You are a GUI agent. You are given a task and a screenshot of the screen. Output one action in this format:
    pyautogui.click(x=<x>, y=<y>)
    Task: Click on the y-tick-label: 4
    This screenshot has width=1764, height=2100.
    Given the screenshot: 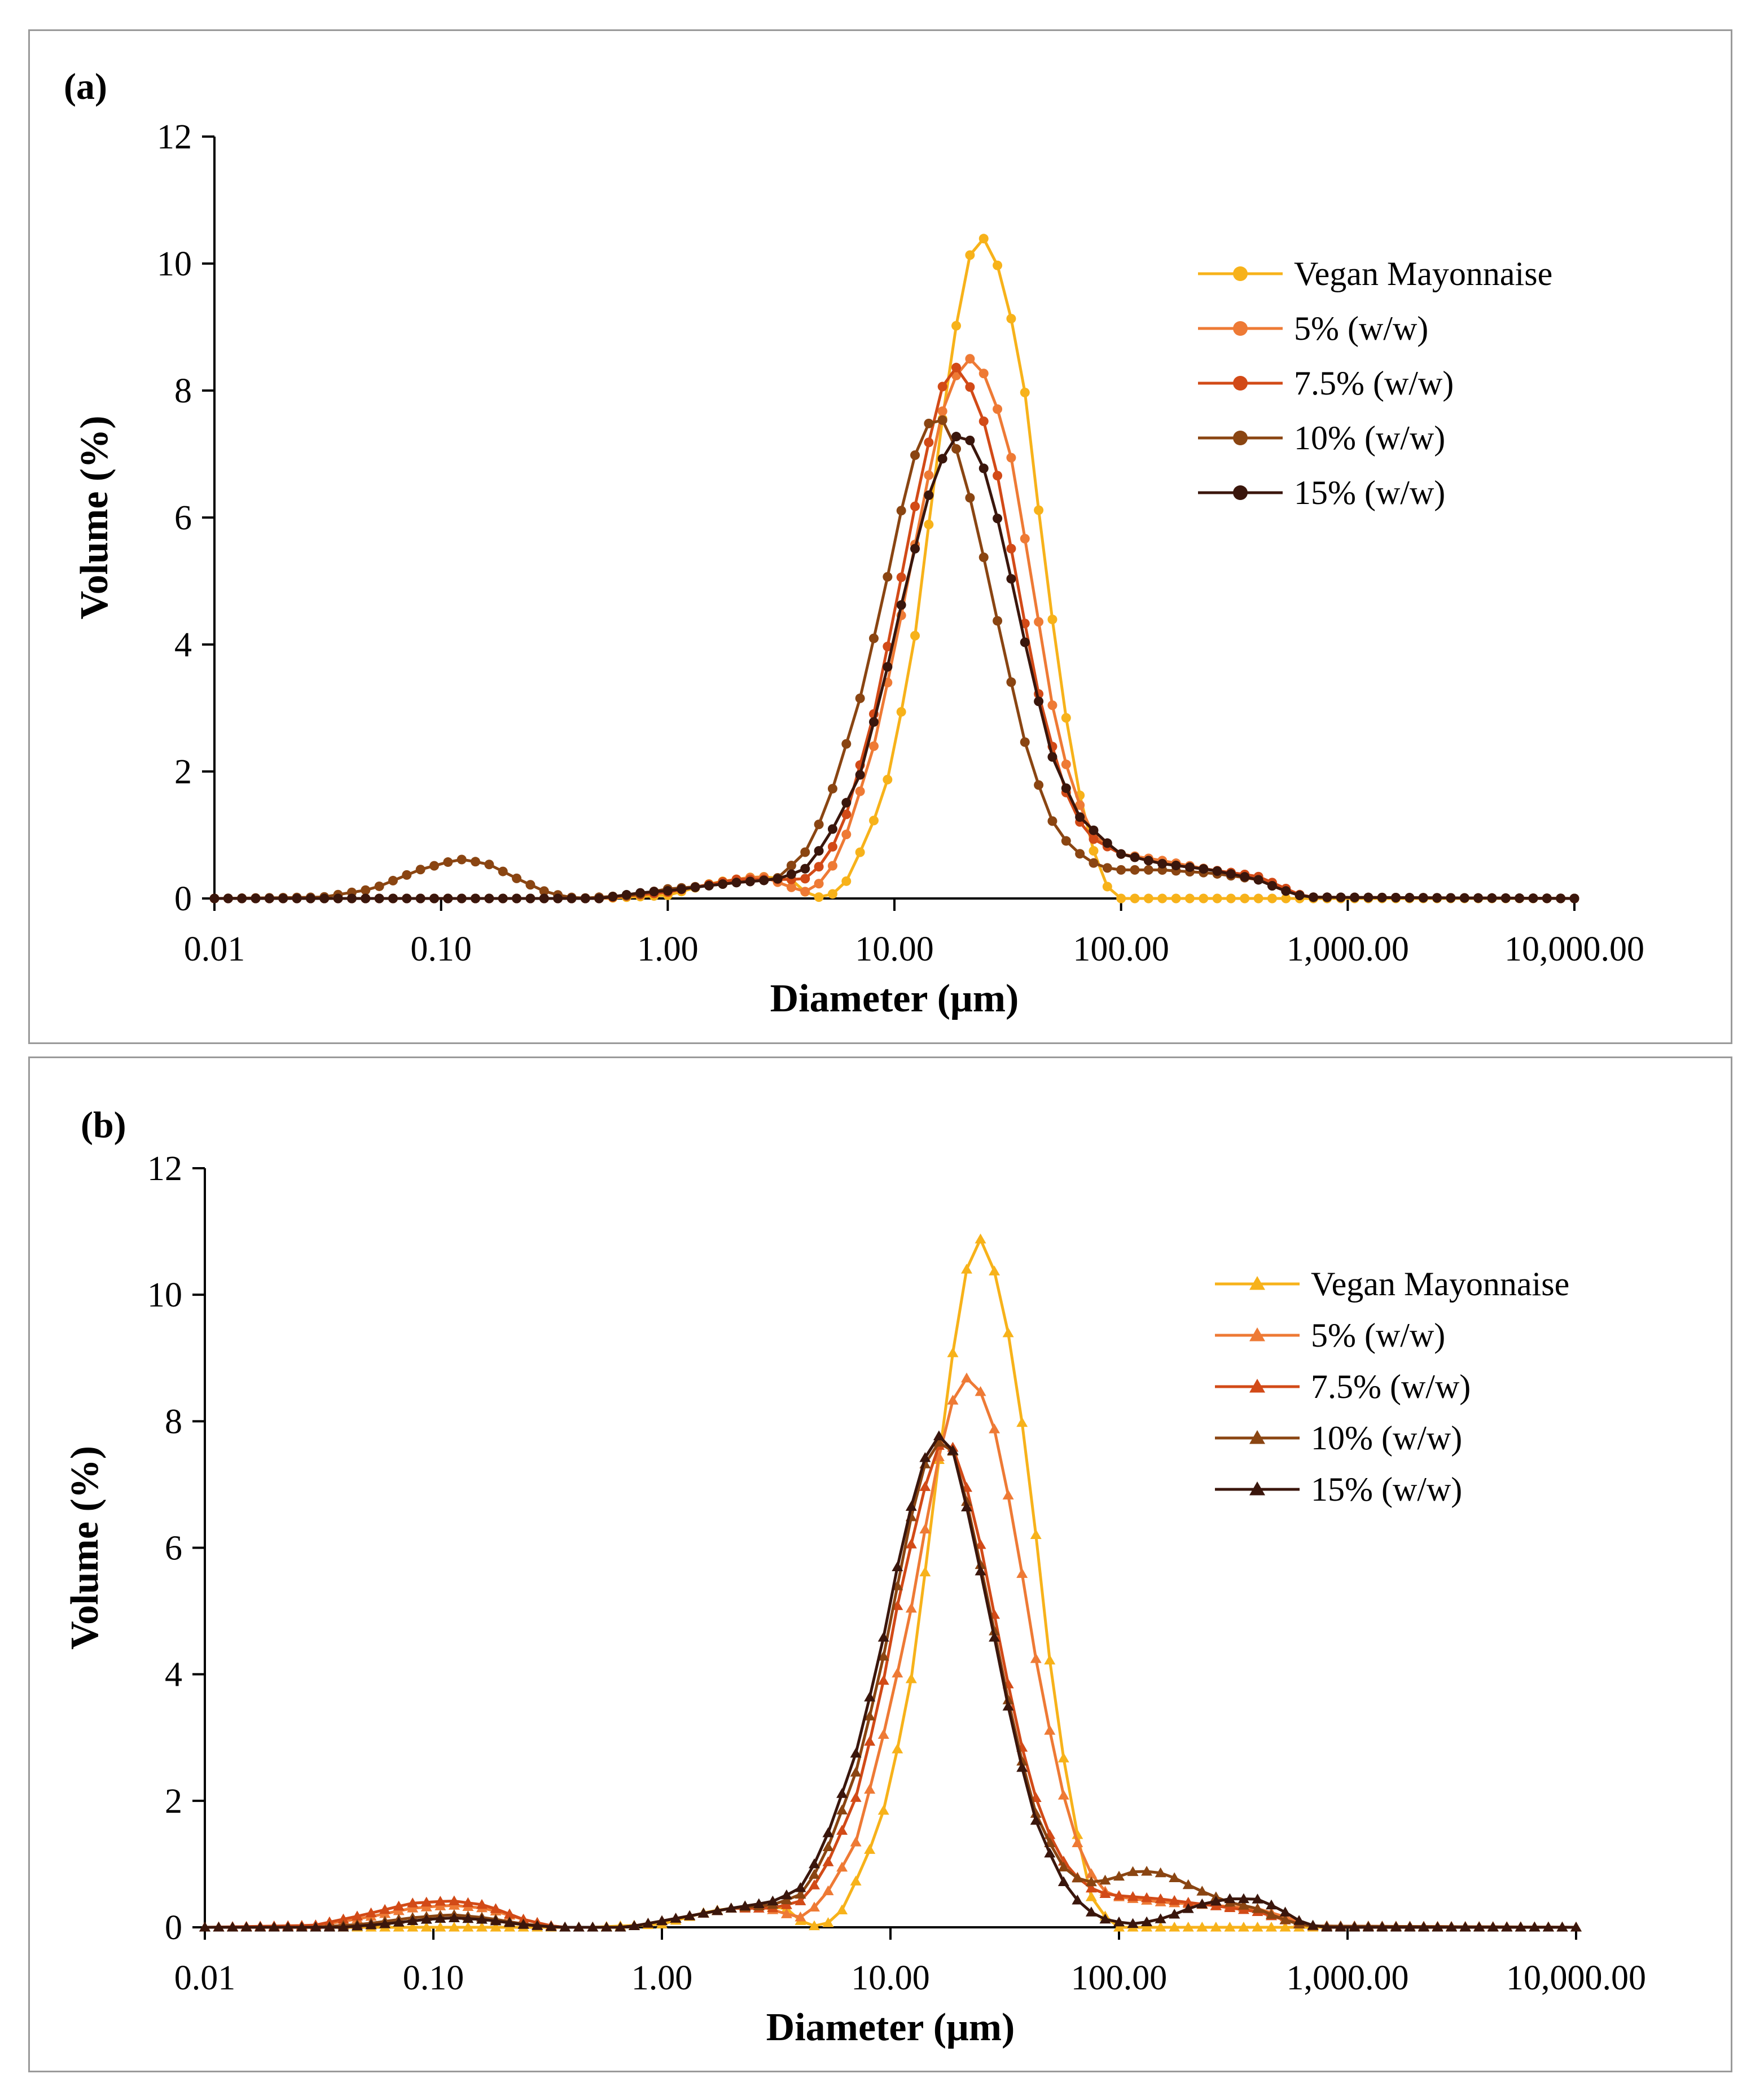 What is the action you would take?
    pyautogui.click(x=183, y=645)
    